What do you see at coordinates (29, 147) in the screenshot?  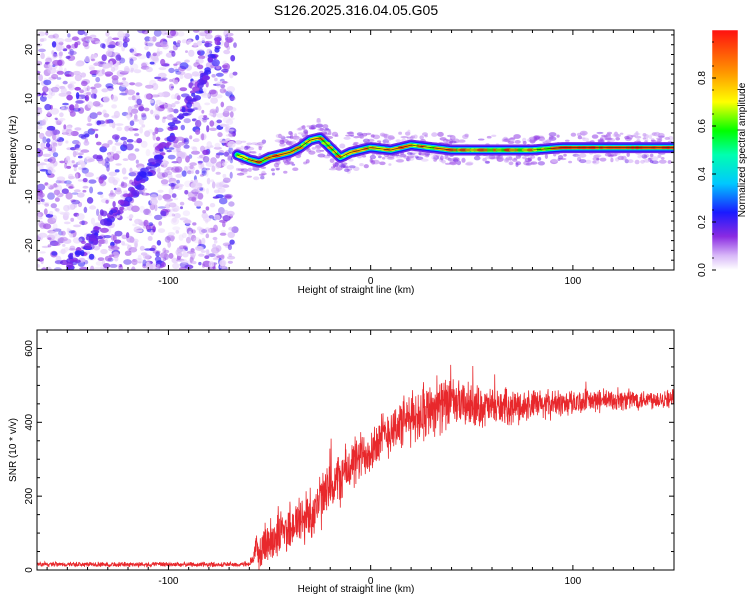 I see `spectrogram-ytick-label: 0` at bounding box center [29, 147].